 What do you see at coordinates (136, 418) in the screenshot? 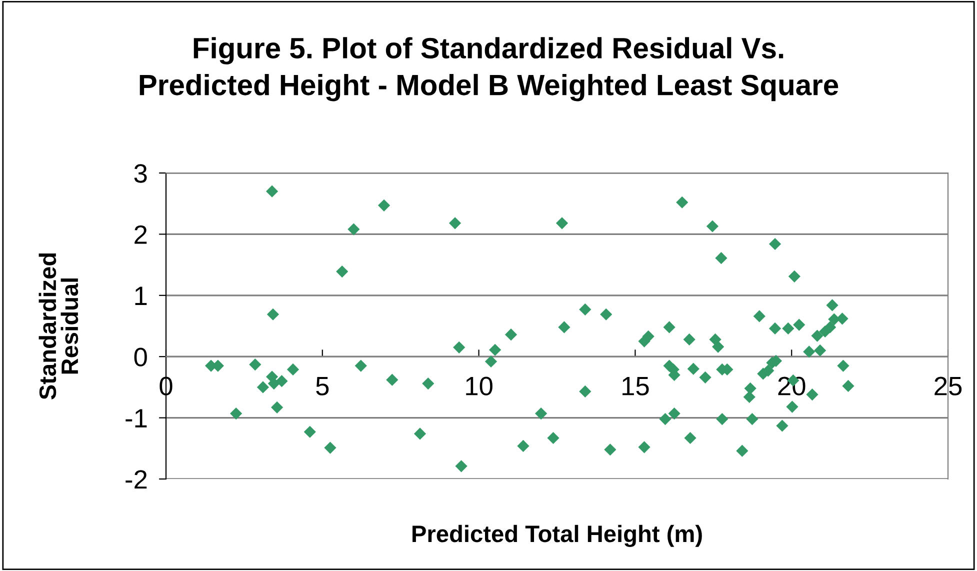
I see `y-tick-label: -1` at bounding box center [136, 418].